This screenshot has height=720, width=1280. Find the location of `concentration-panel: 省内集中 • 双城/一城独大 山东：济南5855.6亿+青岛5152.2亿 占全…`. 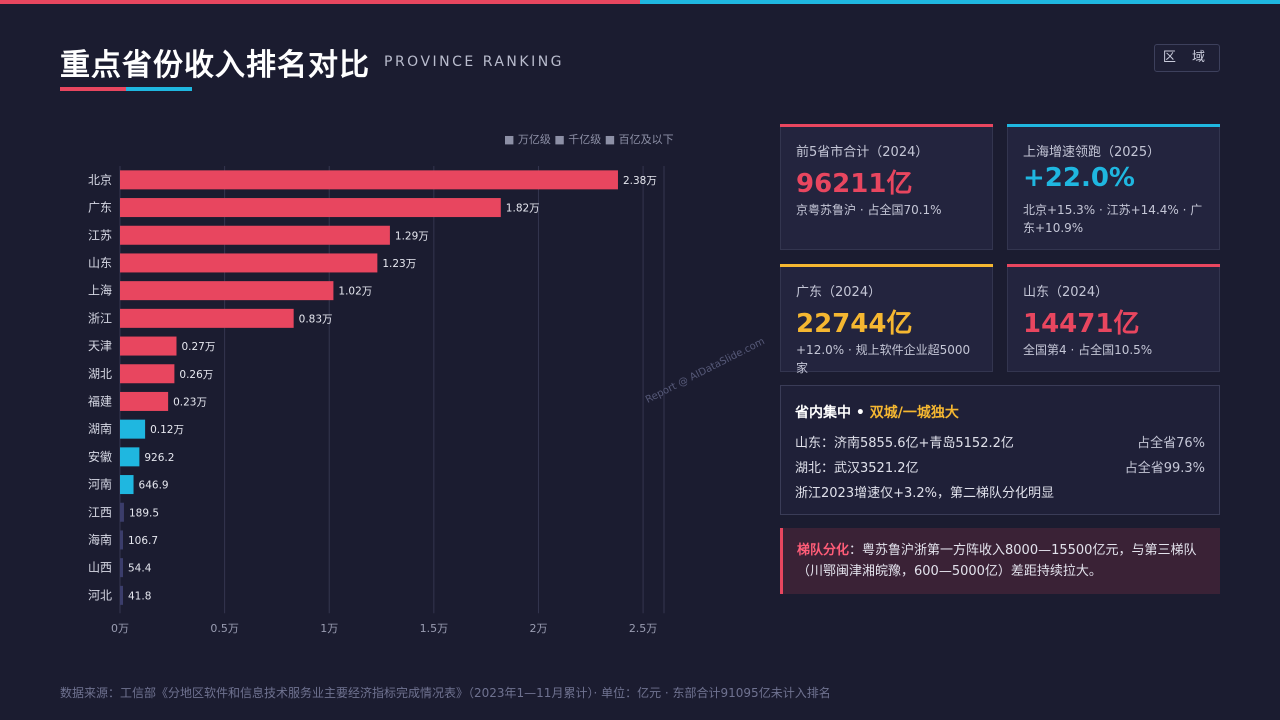

concentration-panel: 省内集中 • 双城/一城独大 山东：济南5855.6亿+青岛5152.2亿 占全… is located at coordinates (1000, 450).